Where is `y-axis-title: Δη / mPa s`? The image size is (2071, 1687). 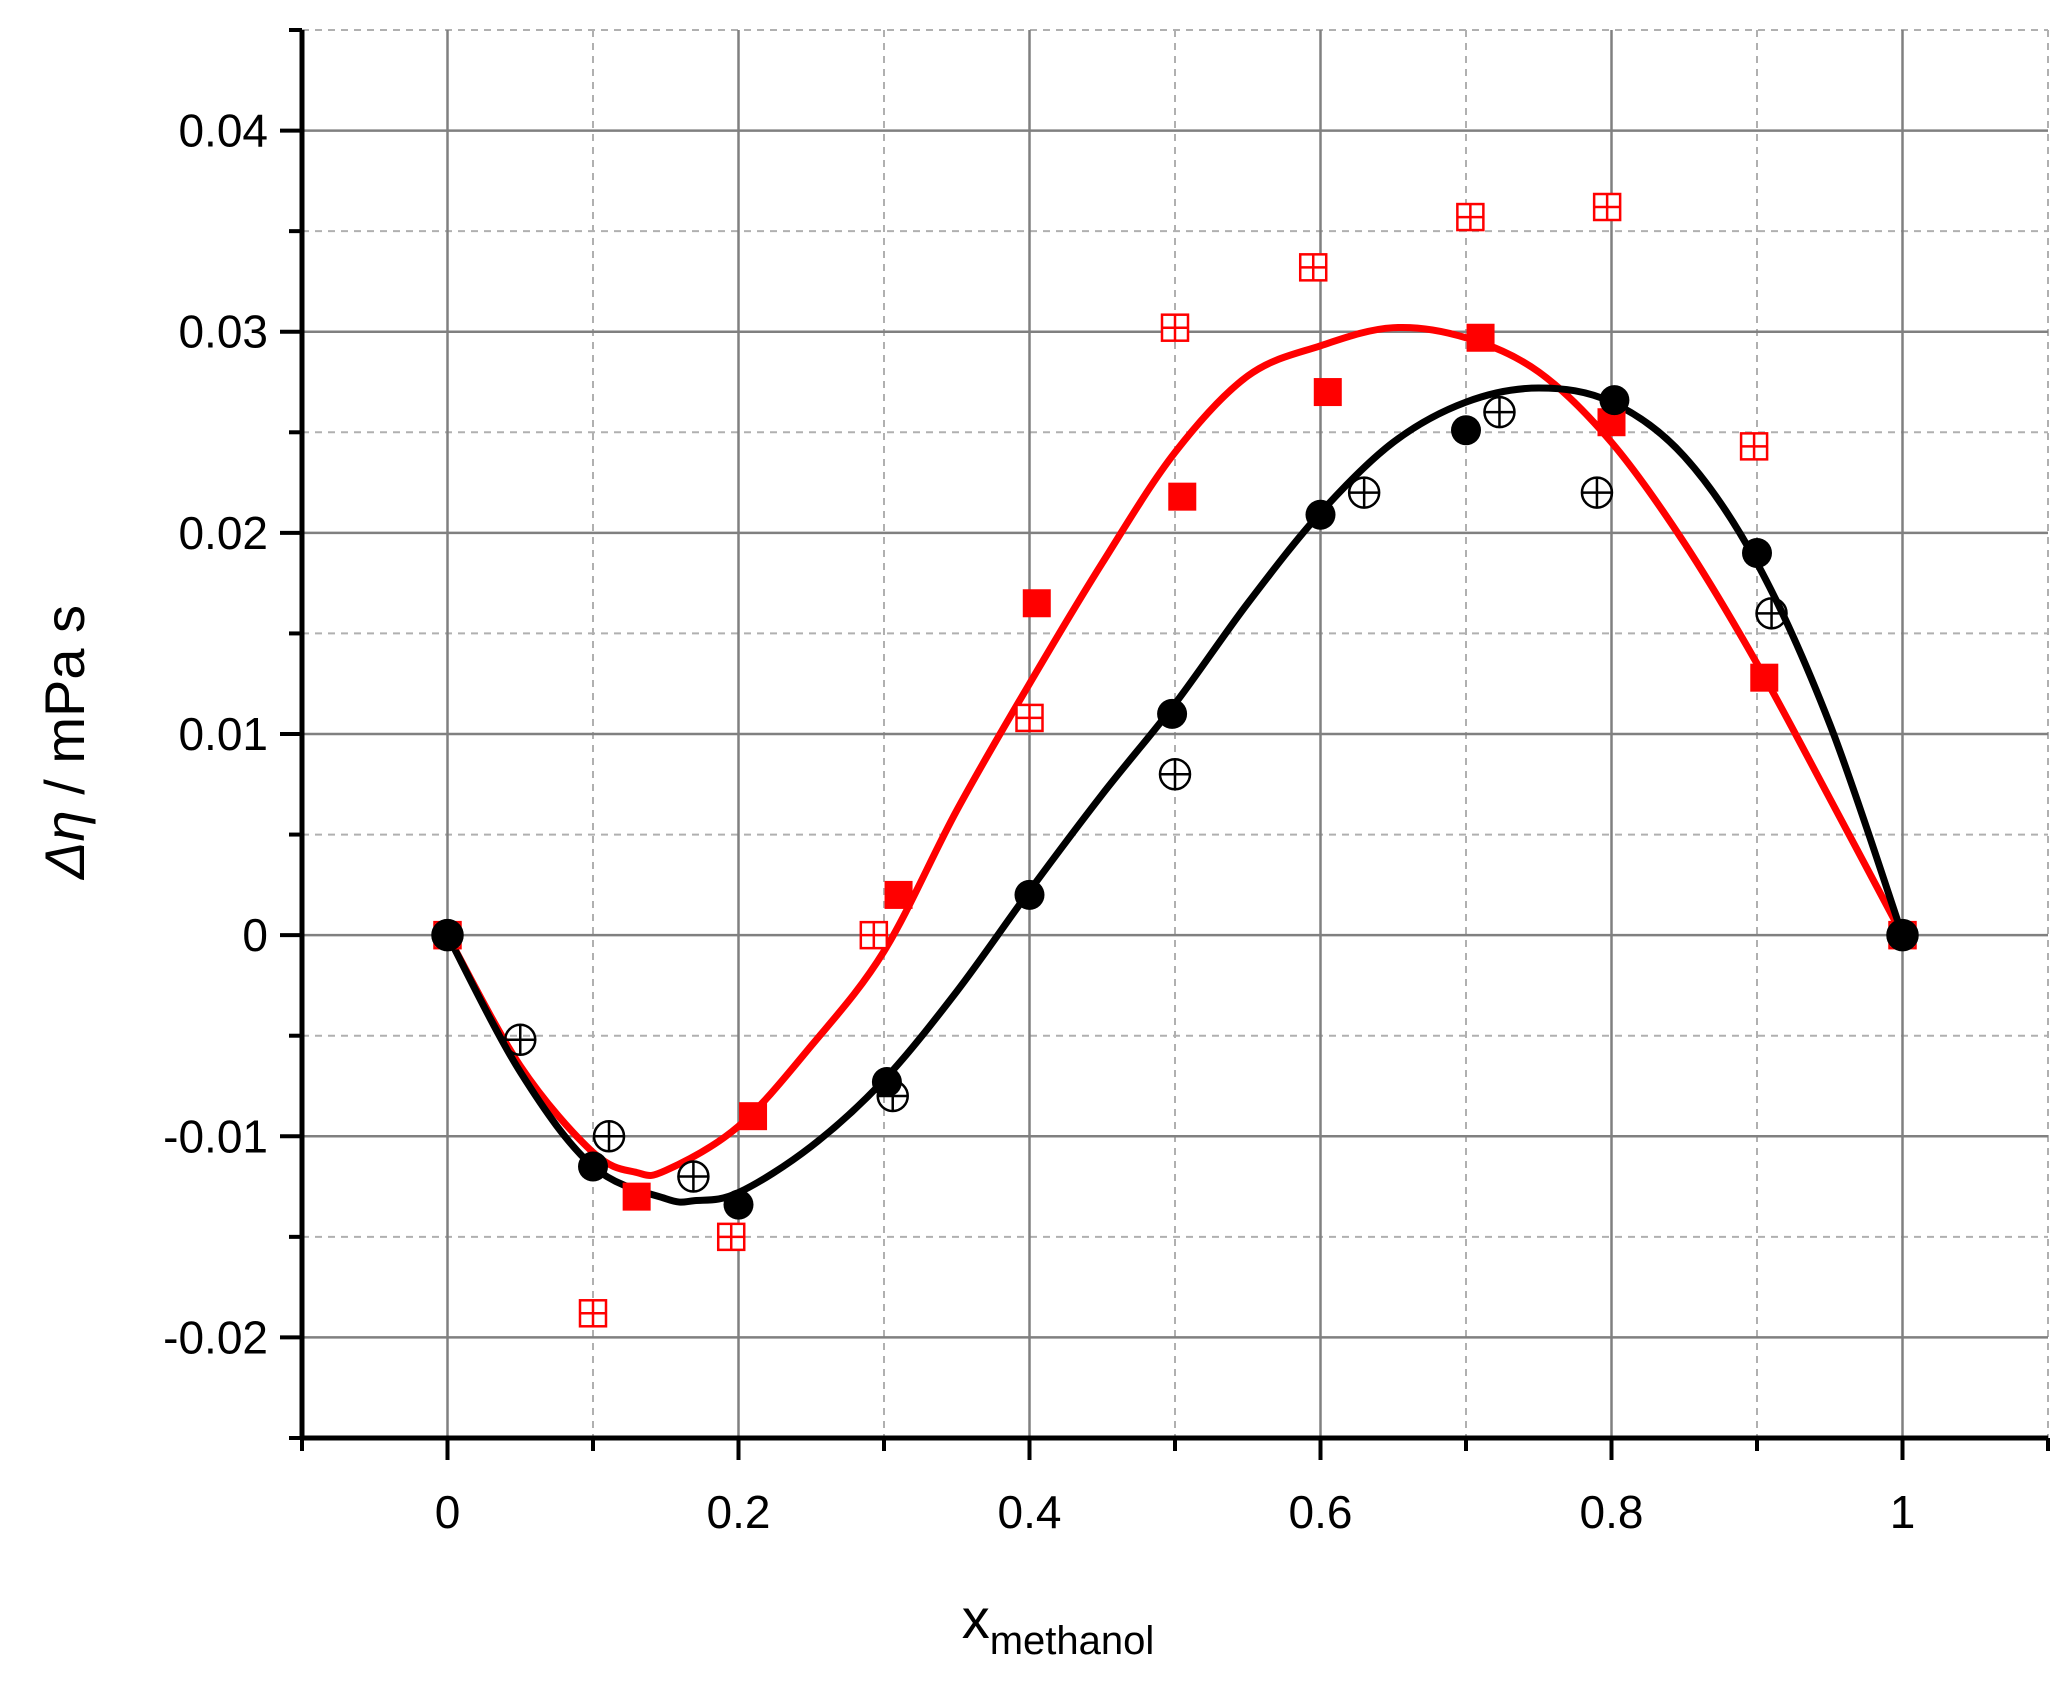
y-axis-title: Δη / mPa s is located at coordinates (64, 743).